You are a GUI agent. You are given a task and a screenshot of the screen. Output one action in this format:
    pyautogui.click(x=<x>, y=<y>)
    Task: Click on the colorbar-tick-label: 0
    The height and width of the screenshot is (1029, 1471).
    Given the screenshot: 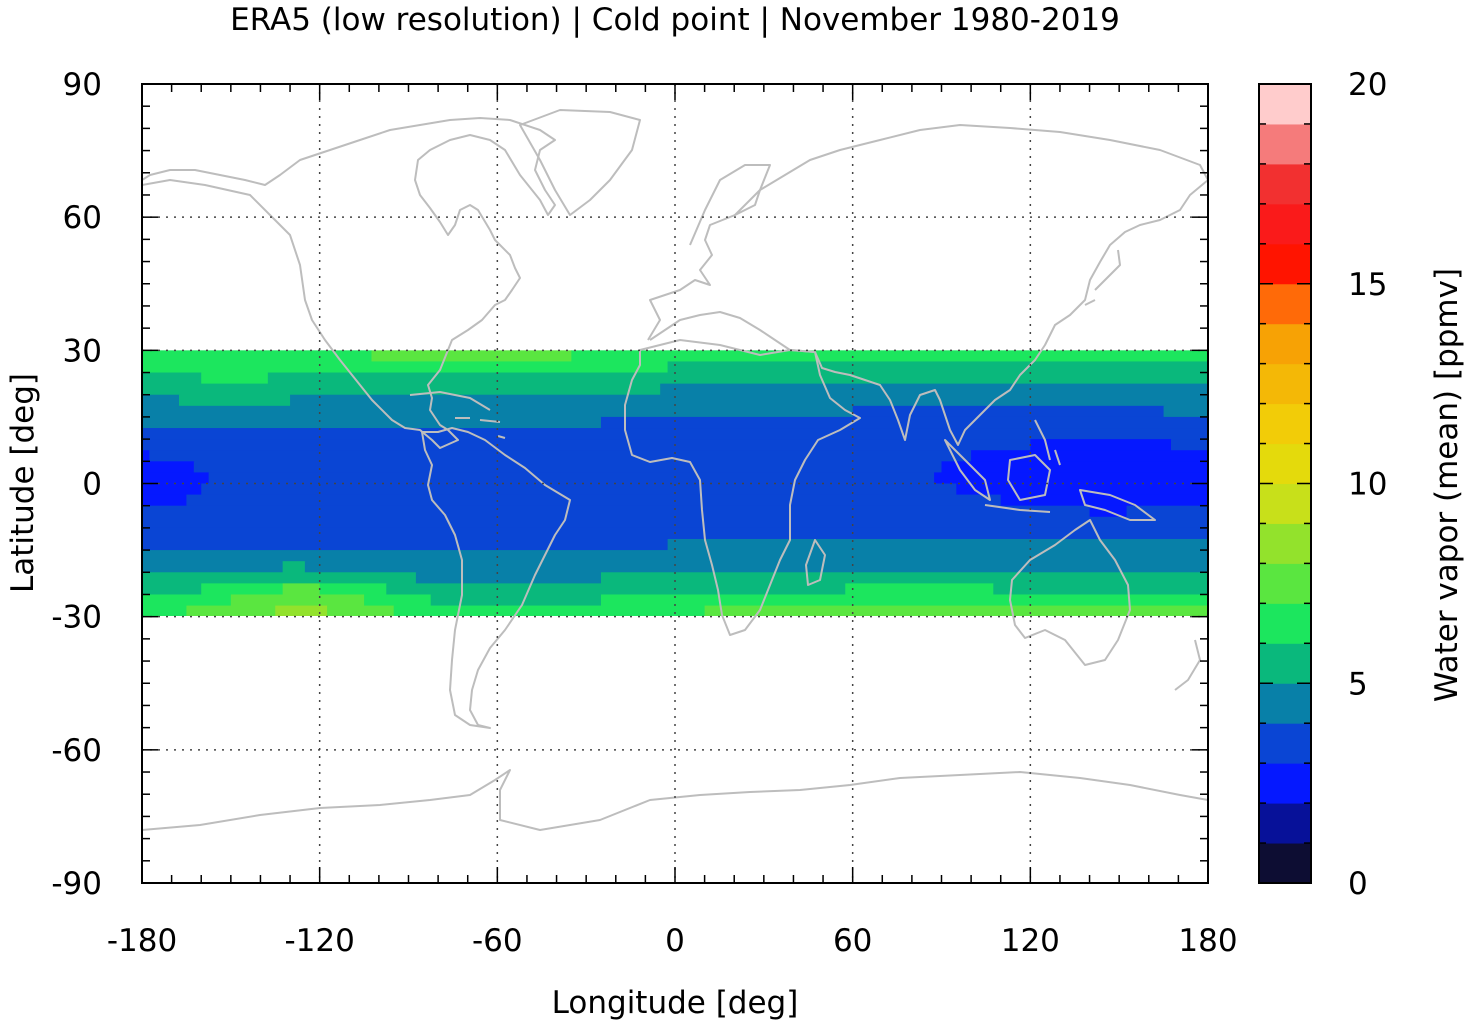 What is the action you would take?
    pyautogui.click(x=1358, y=884)
    